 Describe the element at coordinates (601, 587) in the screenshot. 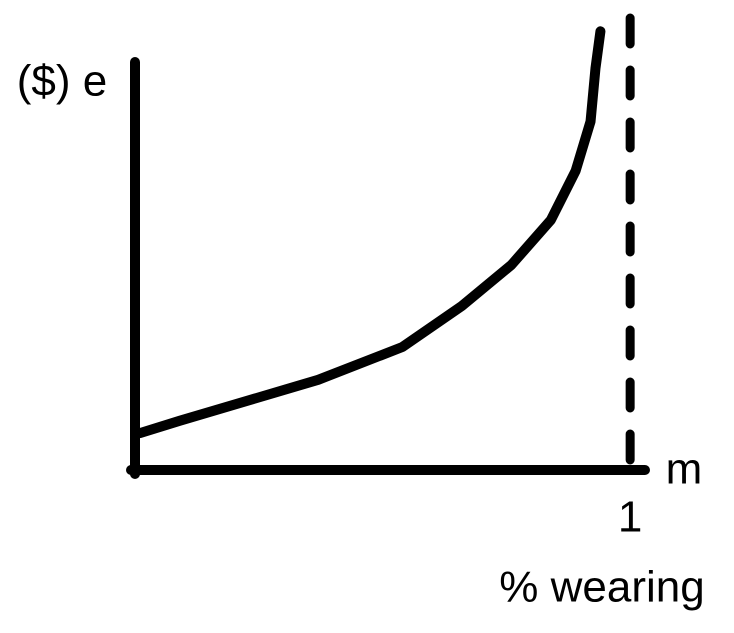

I see `x-axis-label: % wearing` at that location.